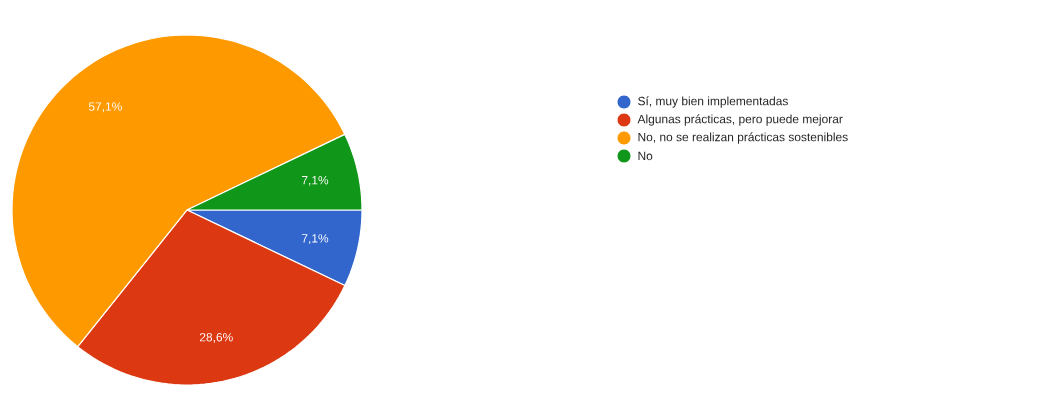 The width and height of the screenshot is (1063, 408). Describe the element at coordinates (216, 338) in the screenshot. I see `data-label: 28,6%` at that location.